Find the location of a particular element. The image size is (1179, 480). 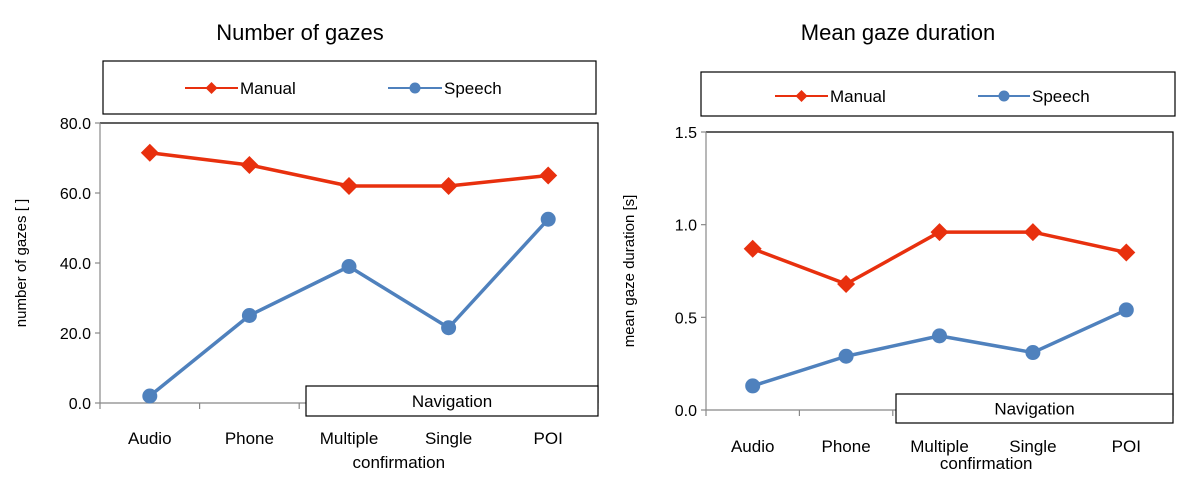

y-axis-label: number of gazes [ ] is located at coordinates (21, 263).